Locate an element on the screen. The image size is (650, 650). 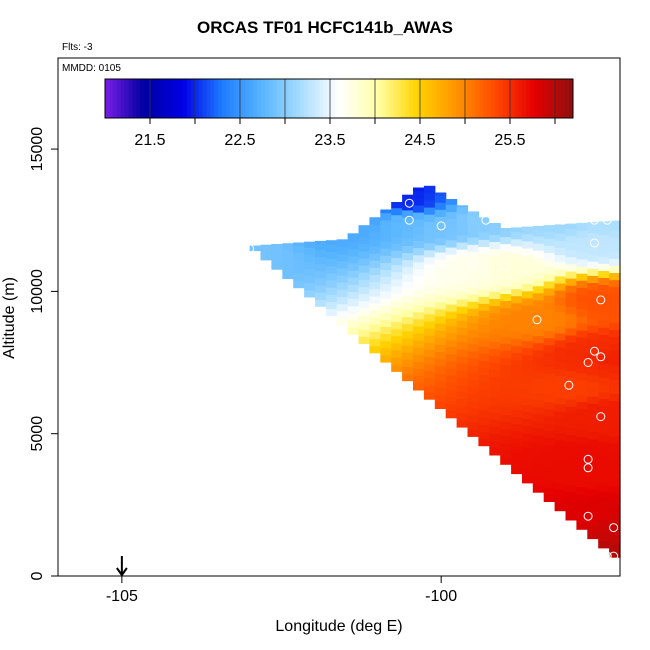
y-axis-label: Altitude (m) is located at coordinates (9, 318).